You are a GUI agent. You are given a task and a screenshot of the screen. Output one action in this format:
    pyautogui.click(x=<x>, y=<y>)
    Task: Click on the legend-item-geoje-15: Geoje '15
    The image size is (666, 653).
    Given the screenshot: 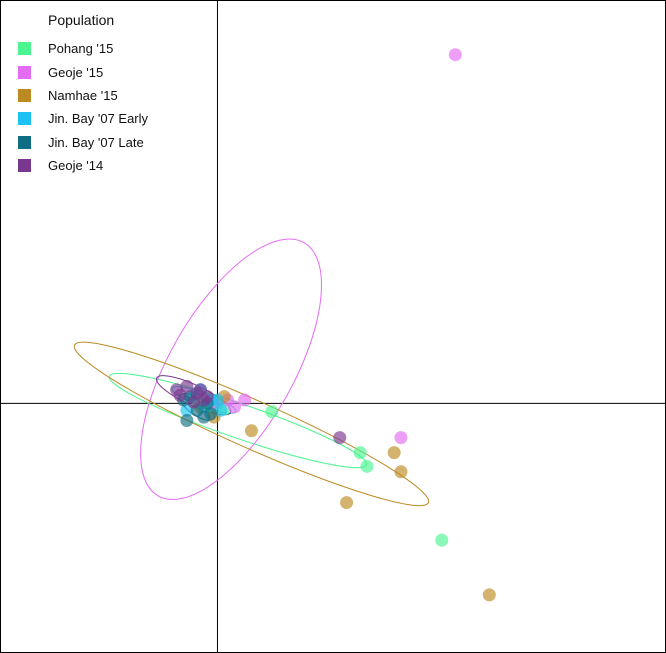 What is the action you would take?
    pyautogui.click(x=83, y=71)
    